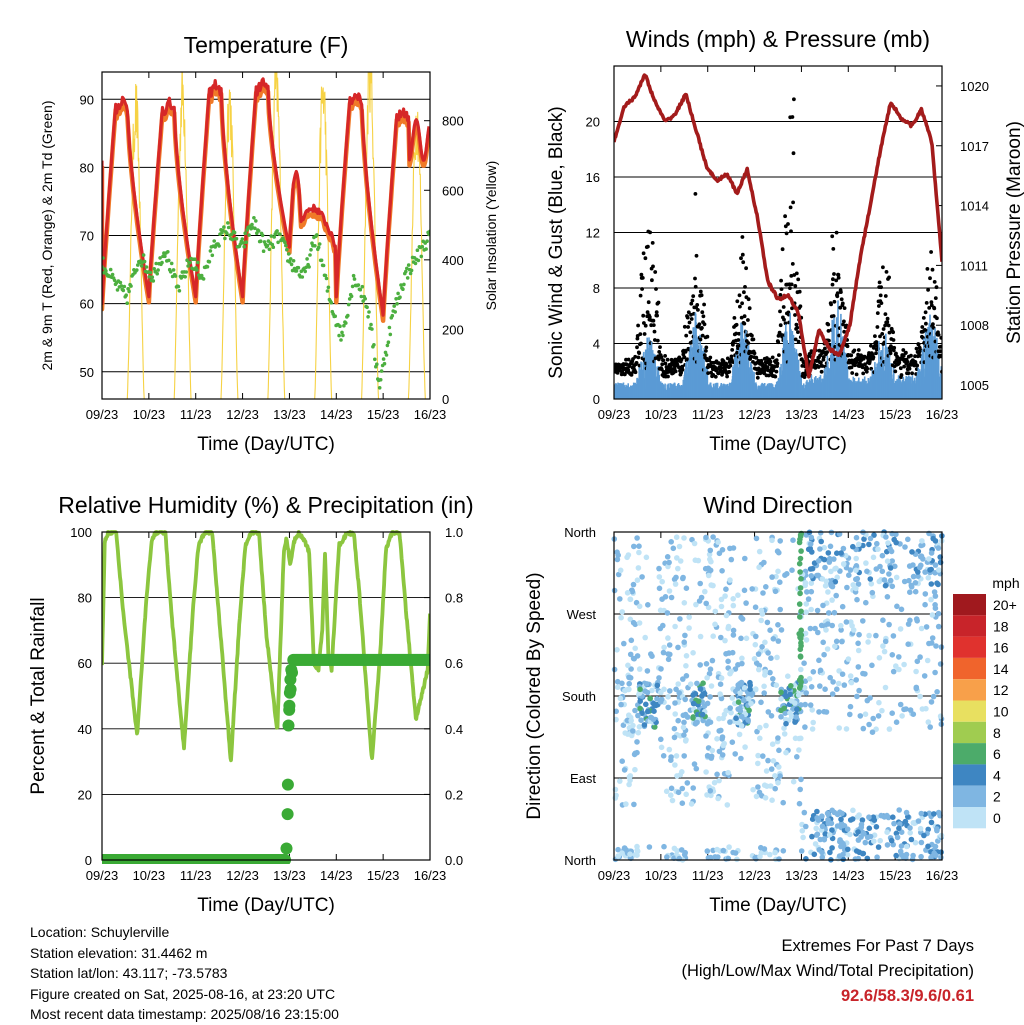 The width and height of the screenshot is (1024, 1025). Describe the element at coordinates (895, 875) in the screenshot. I see `wdir-x-tick-label: 15/23` at that location.